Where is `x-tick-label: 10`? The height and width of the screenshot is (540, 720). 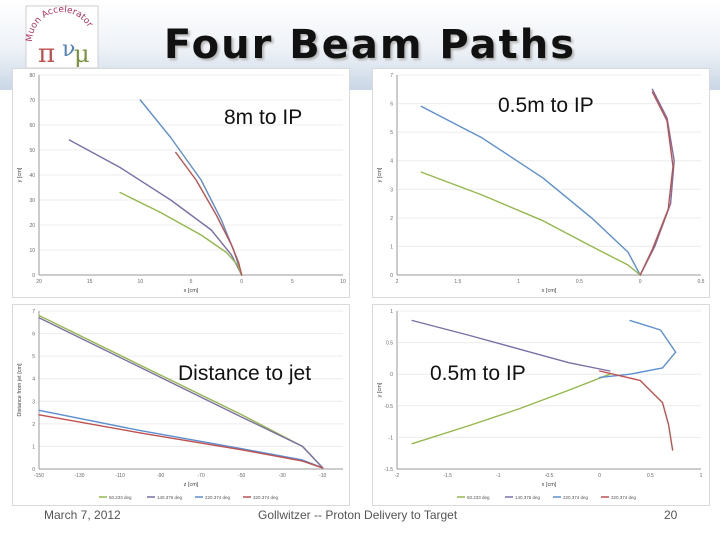
x-tick-label: 10 is located at coordinates (141, 282).